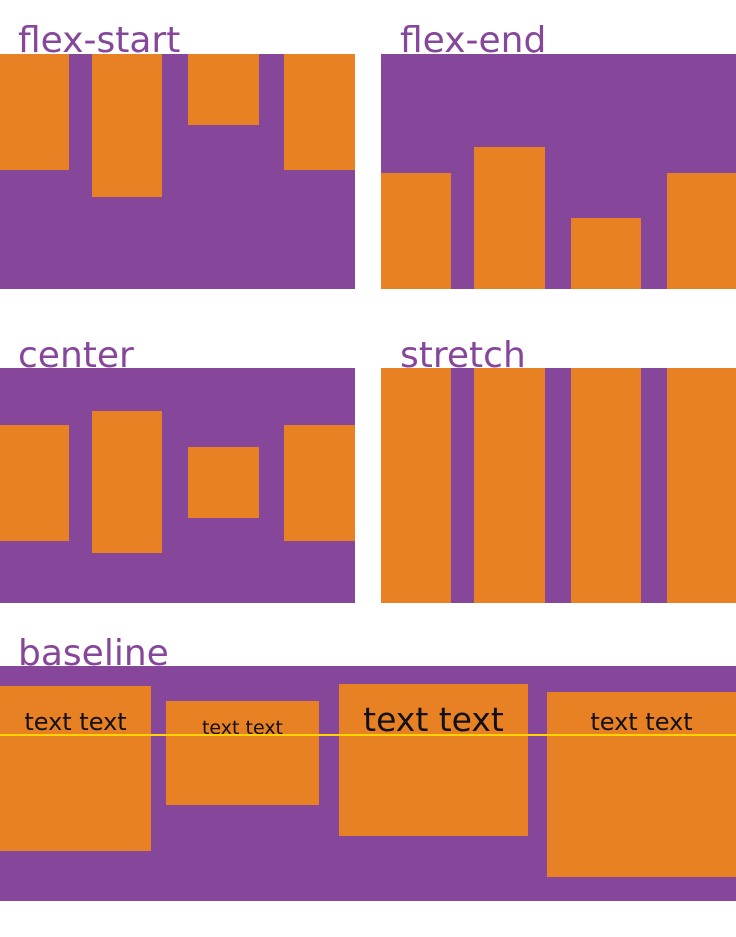 The width and height of the screenshot is (736, 937). What do you see at coordinates (242, 753) in the screenshot?
I see `baseline-item-2: text text` at bounding box center [242, 753].